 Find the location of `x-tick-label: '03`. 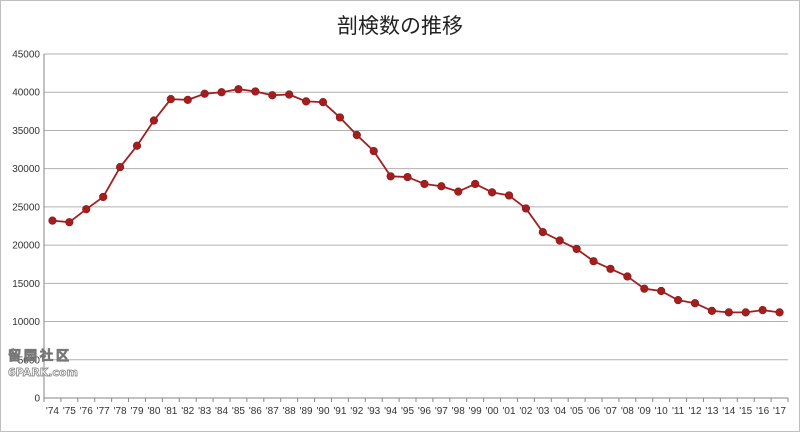

x-tick-label: '03 is located at coordinates (542, 411).